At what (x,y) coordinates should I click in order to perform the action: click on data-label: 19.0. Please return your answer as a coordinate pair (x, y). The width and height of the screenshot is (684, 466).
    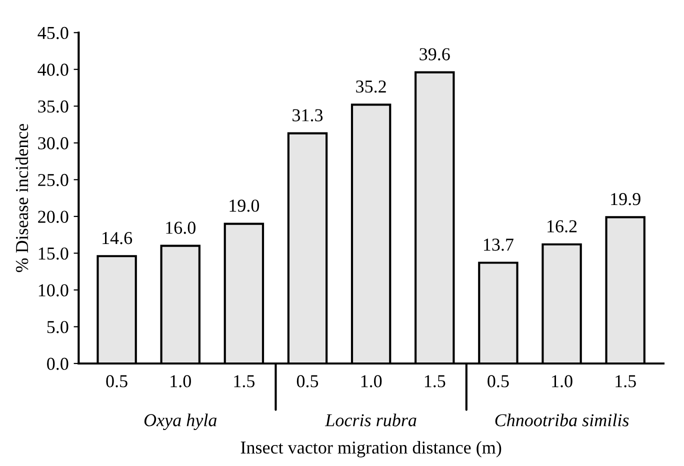
    Looking at the image, I should click on (245, 206).